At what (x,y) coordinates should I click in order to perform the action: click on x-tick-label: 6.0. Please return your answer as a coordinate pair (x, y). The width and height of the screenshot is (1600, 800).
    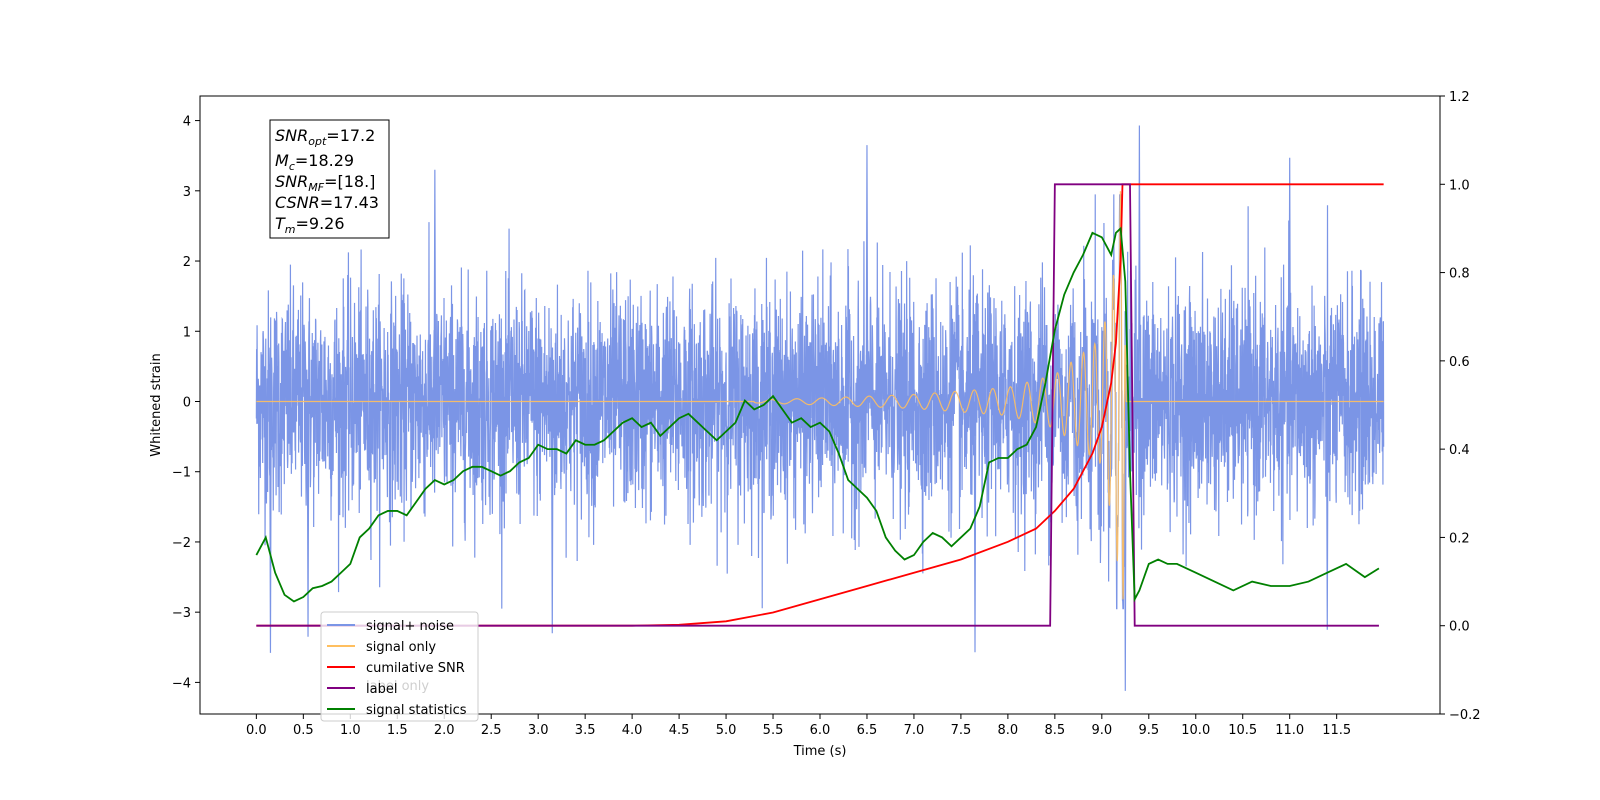
    Looking at the image, I should click on (820, 730).